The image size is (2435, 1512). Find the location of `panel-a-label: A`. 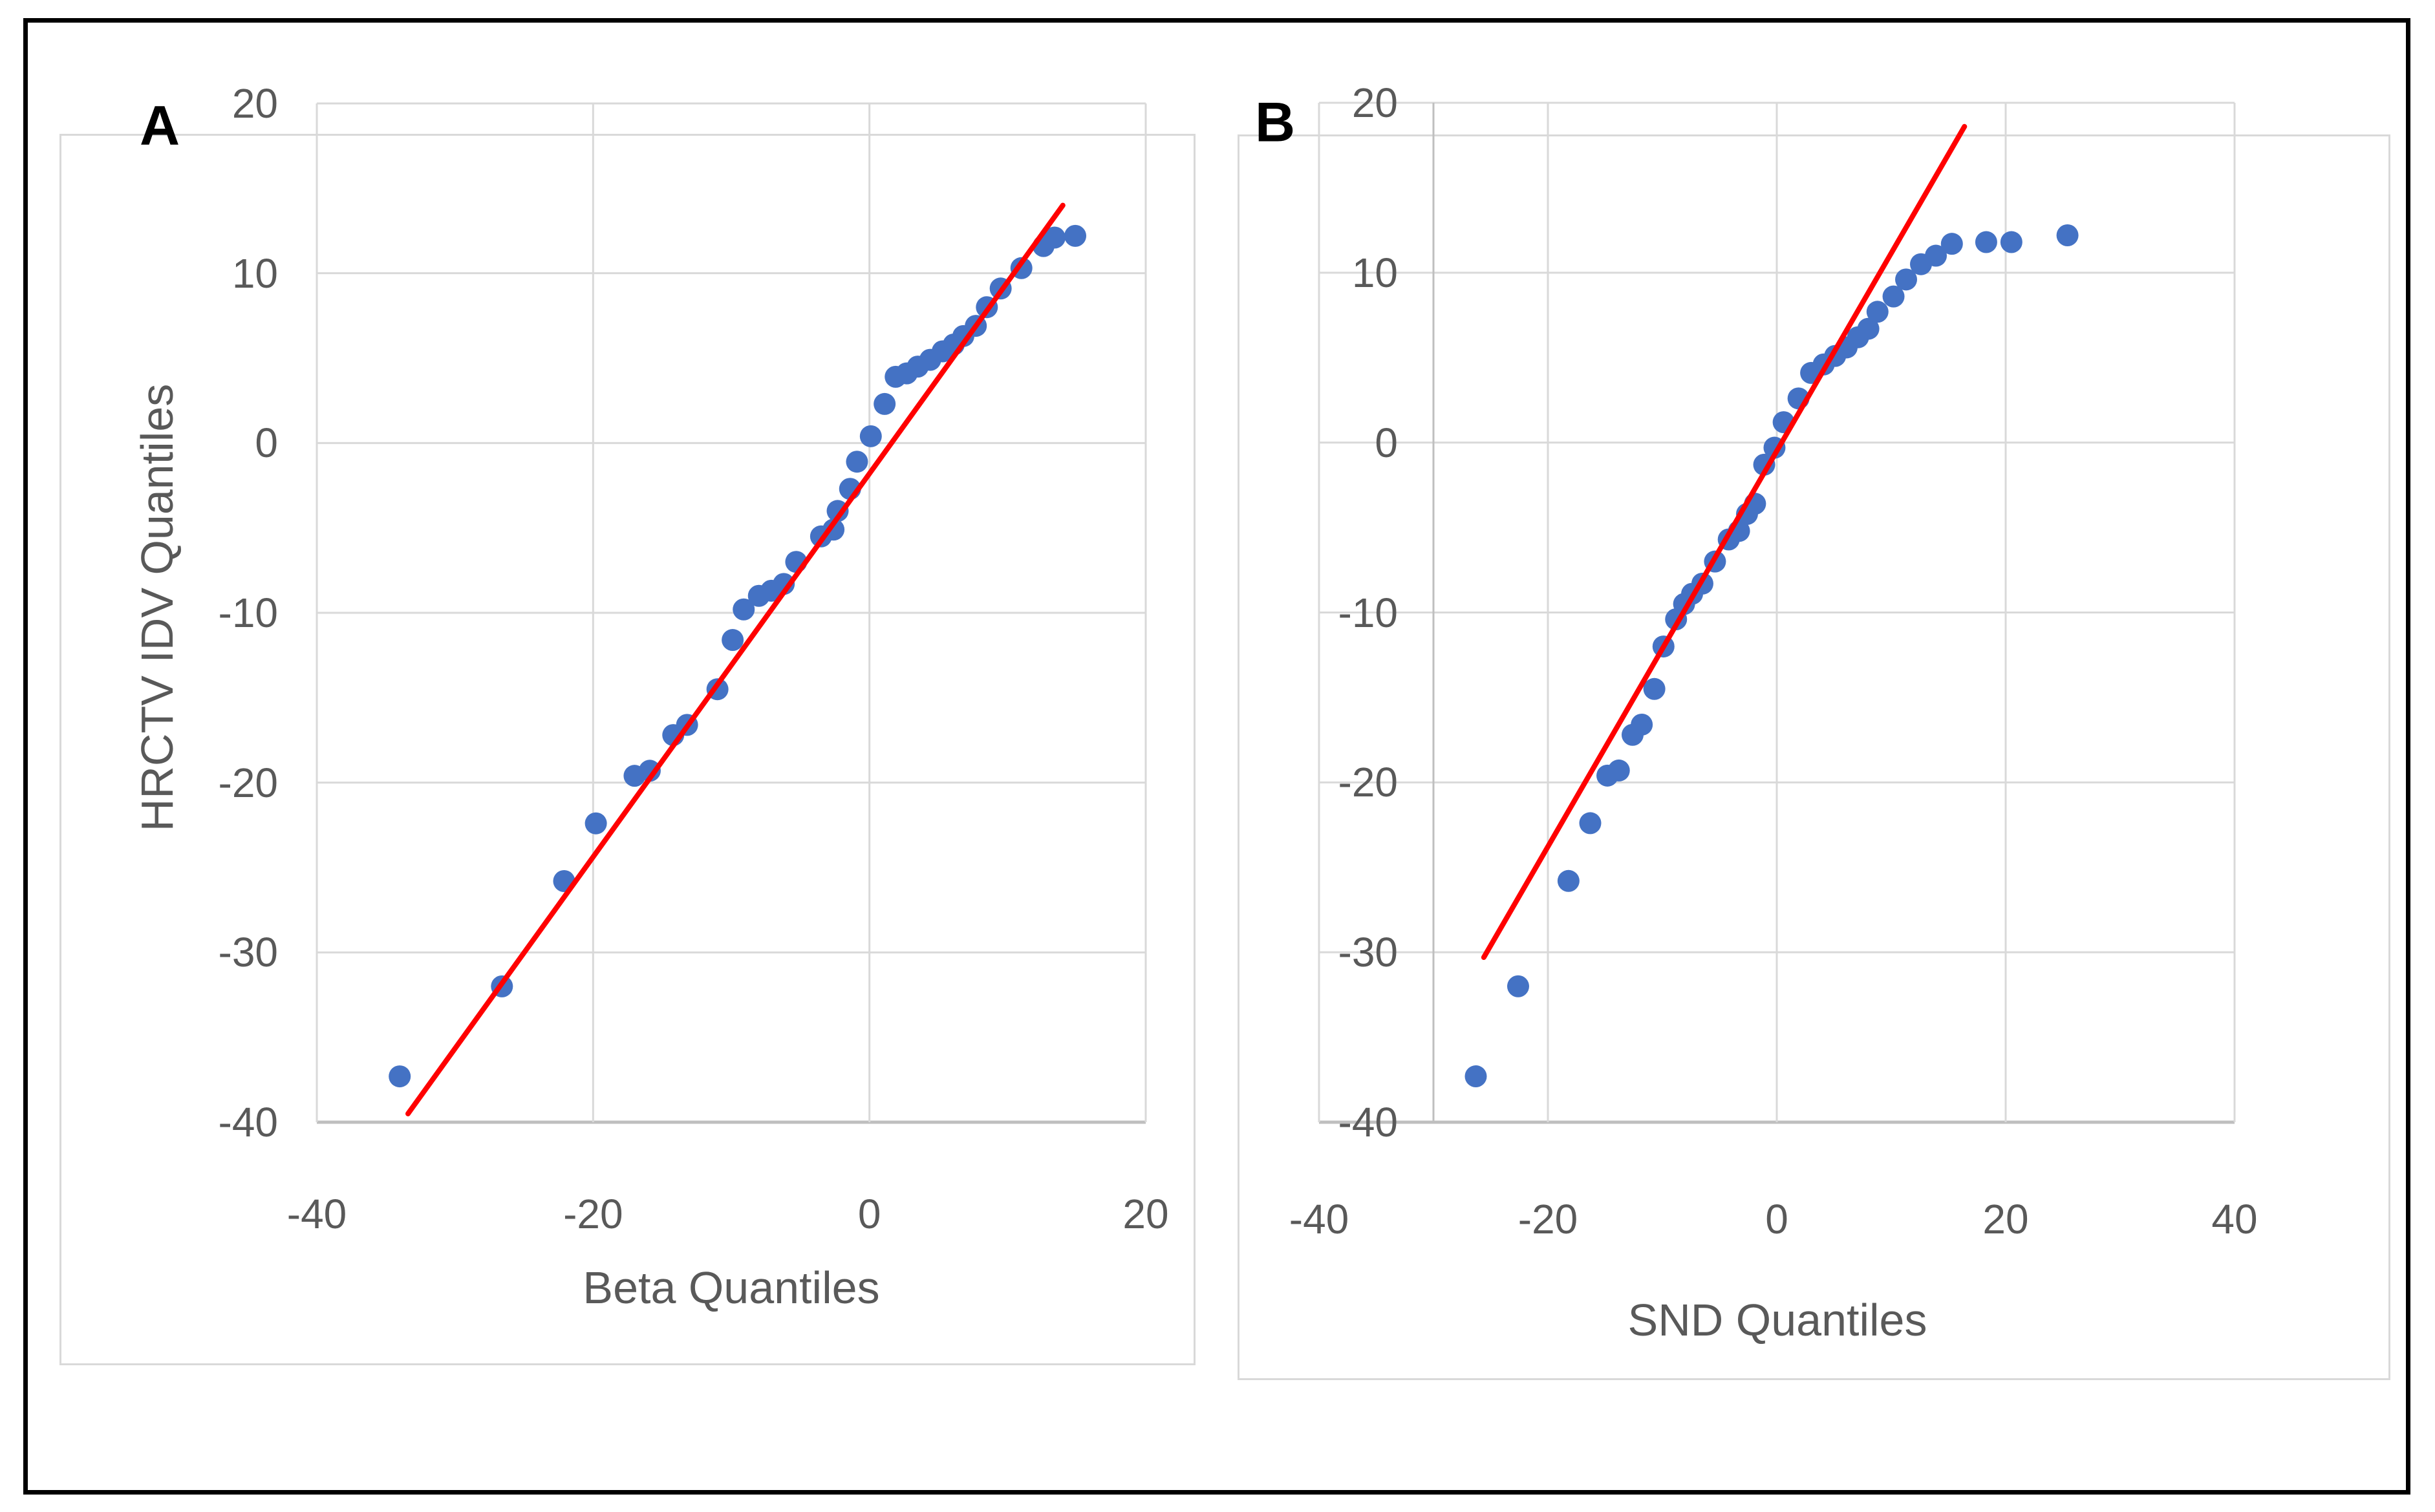

panel-a-label: A is located at coordinates (159, 125).